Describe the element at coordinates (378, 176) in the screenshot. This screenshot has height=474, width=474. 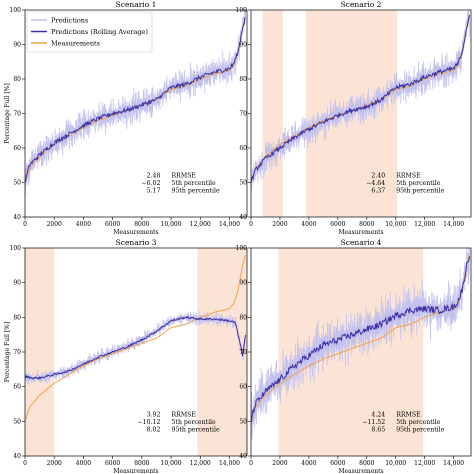
I see `stat-value: 2.40` at that location.